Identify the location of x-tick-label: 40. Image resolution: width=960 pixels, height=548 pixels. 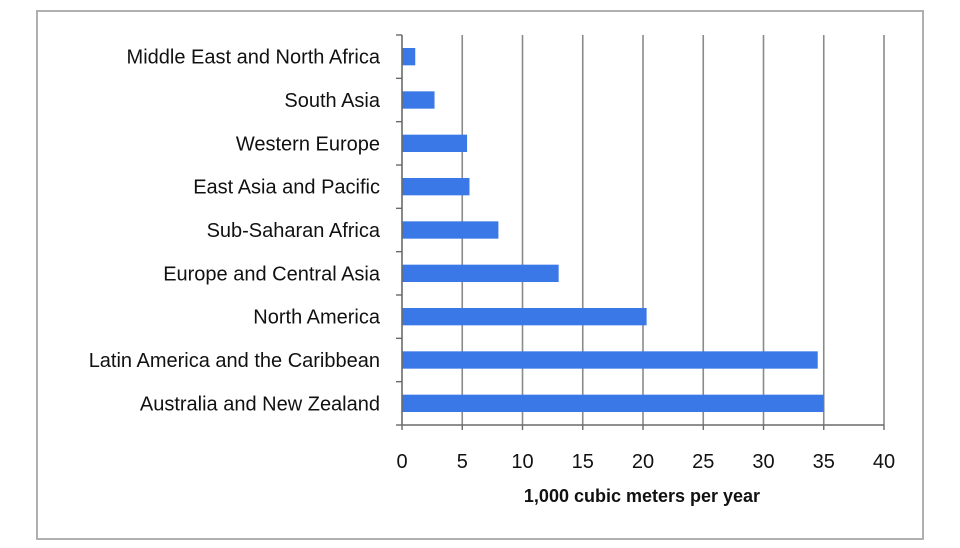
(884, 462).